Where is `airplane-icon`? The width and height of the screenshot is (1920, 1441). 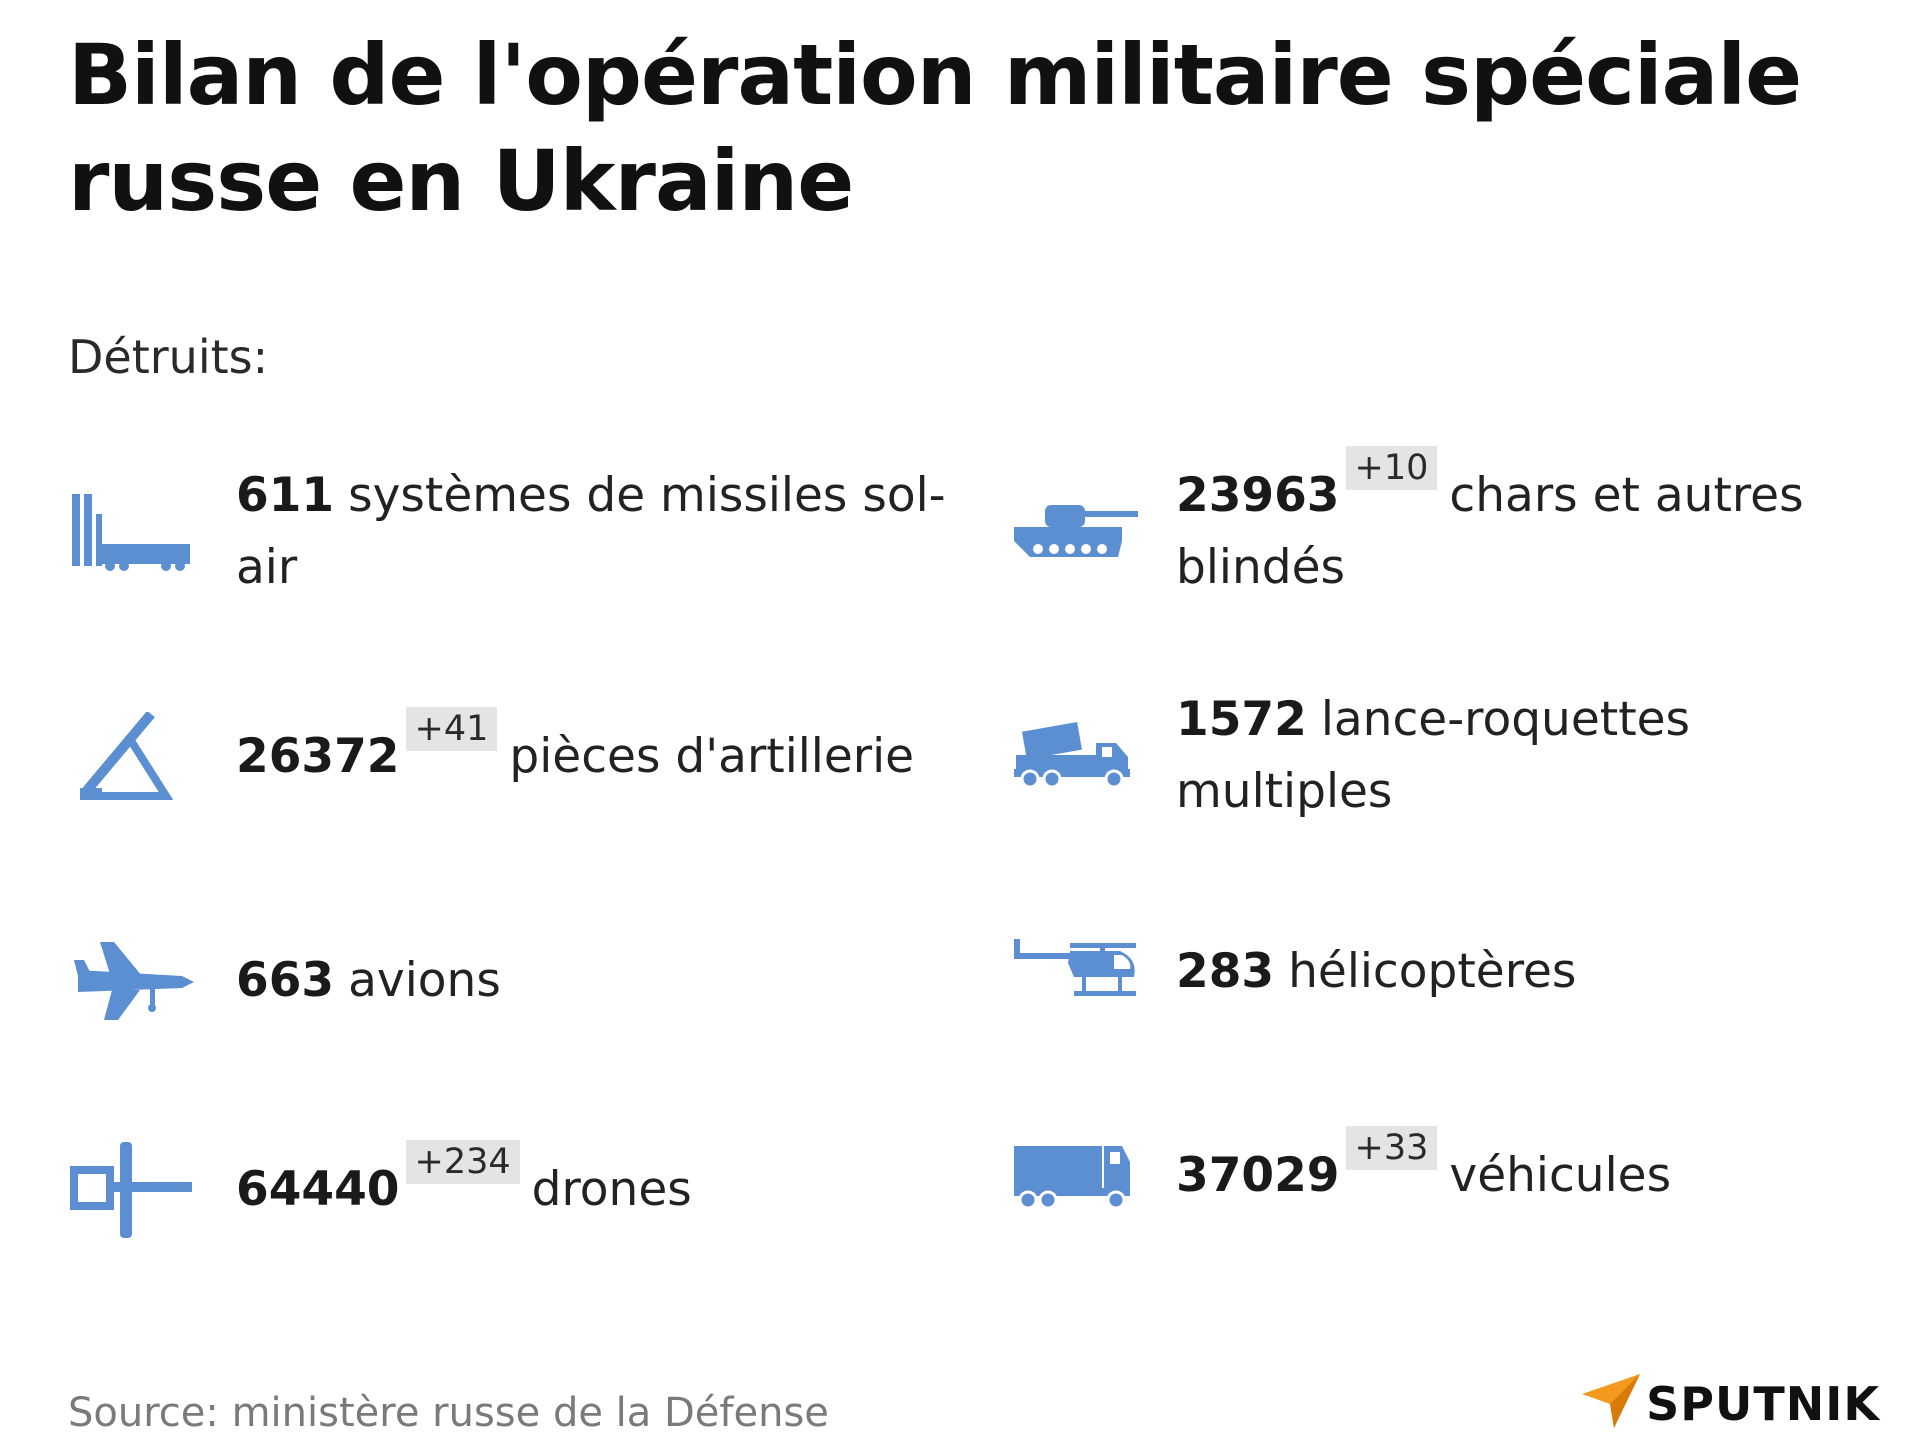 airplane-icon is located at coordinates (135, 981).